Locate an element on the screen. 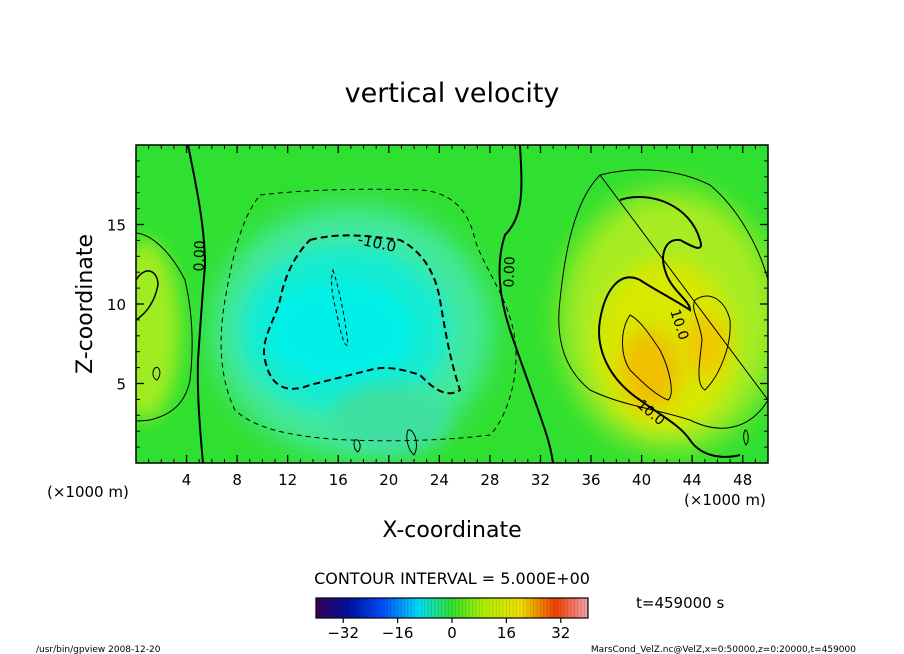  colorbar-tick-label: −16 is located at coordinates (398, 633).